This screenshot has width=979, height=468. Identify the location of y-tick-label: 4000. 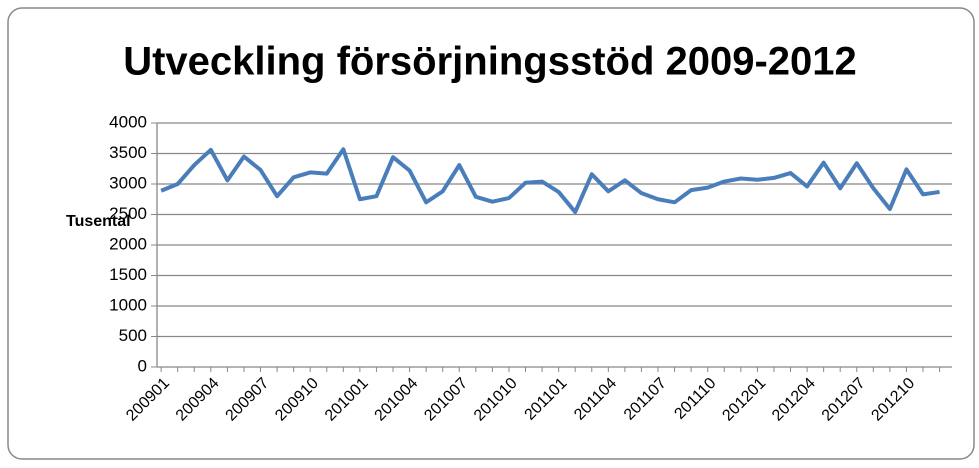
(128, 121).